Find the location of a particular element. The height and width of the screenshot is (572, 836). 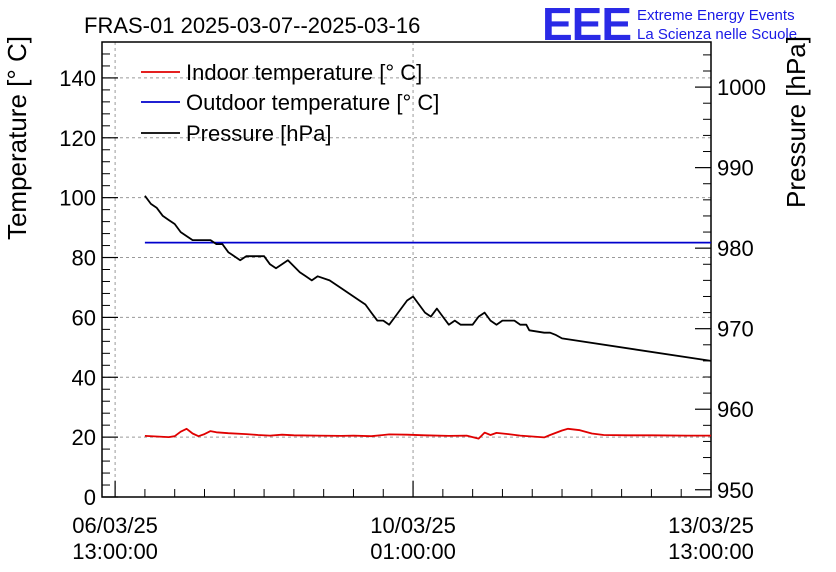

right-tick-label: 970 is located at coordinates (735, 329).